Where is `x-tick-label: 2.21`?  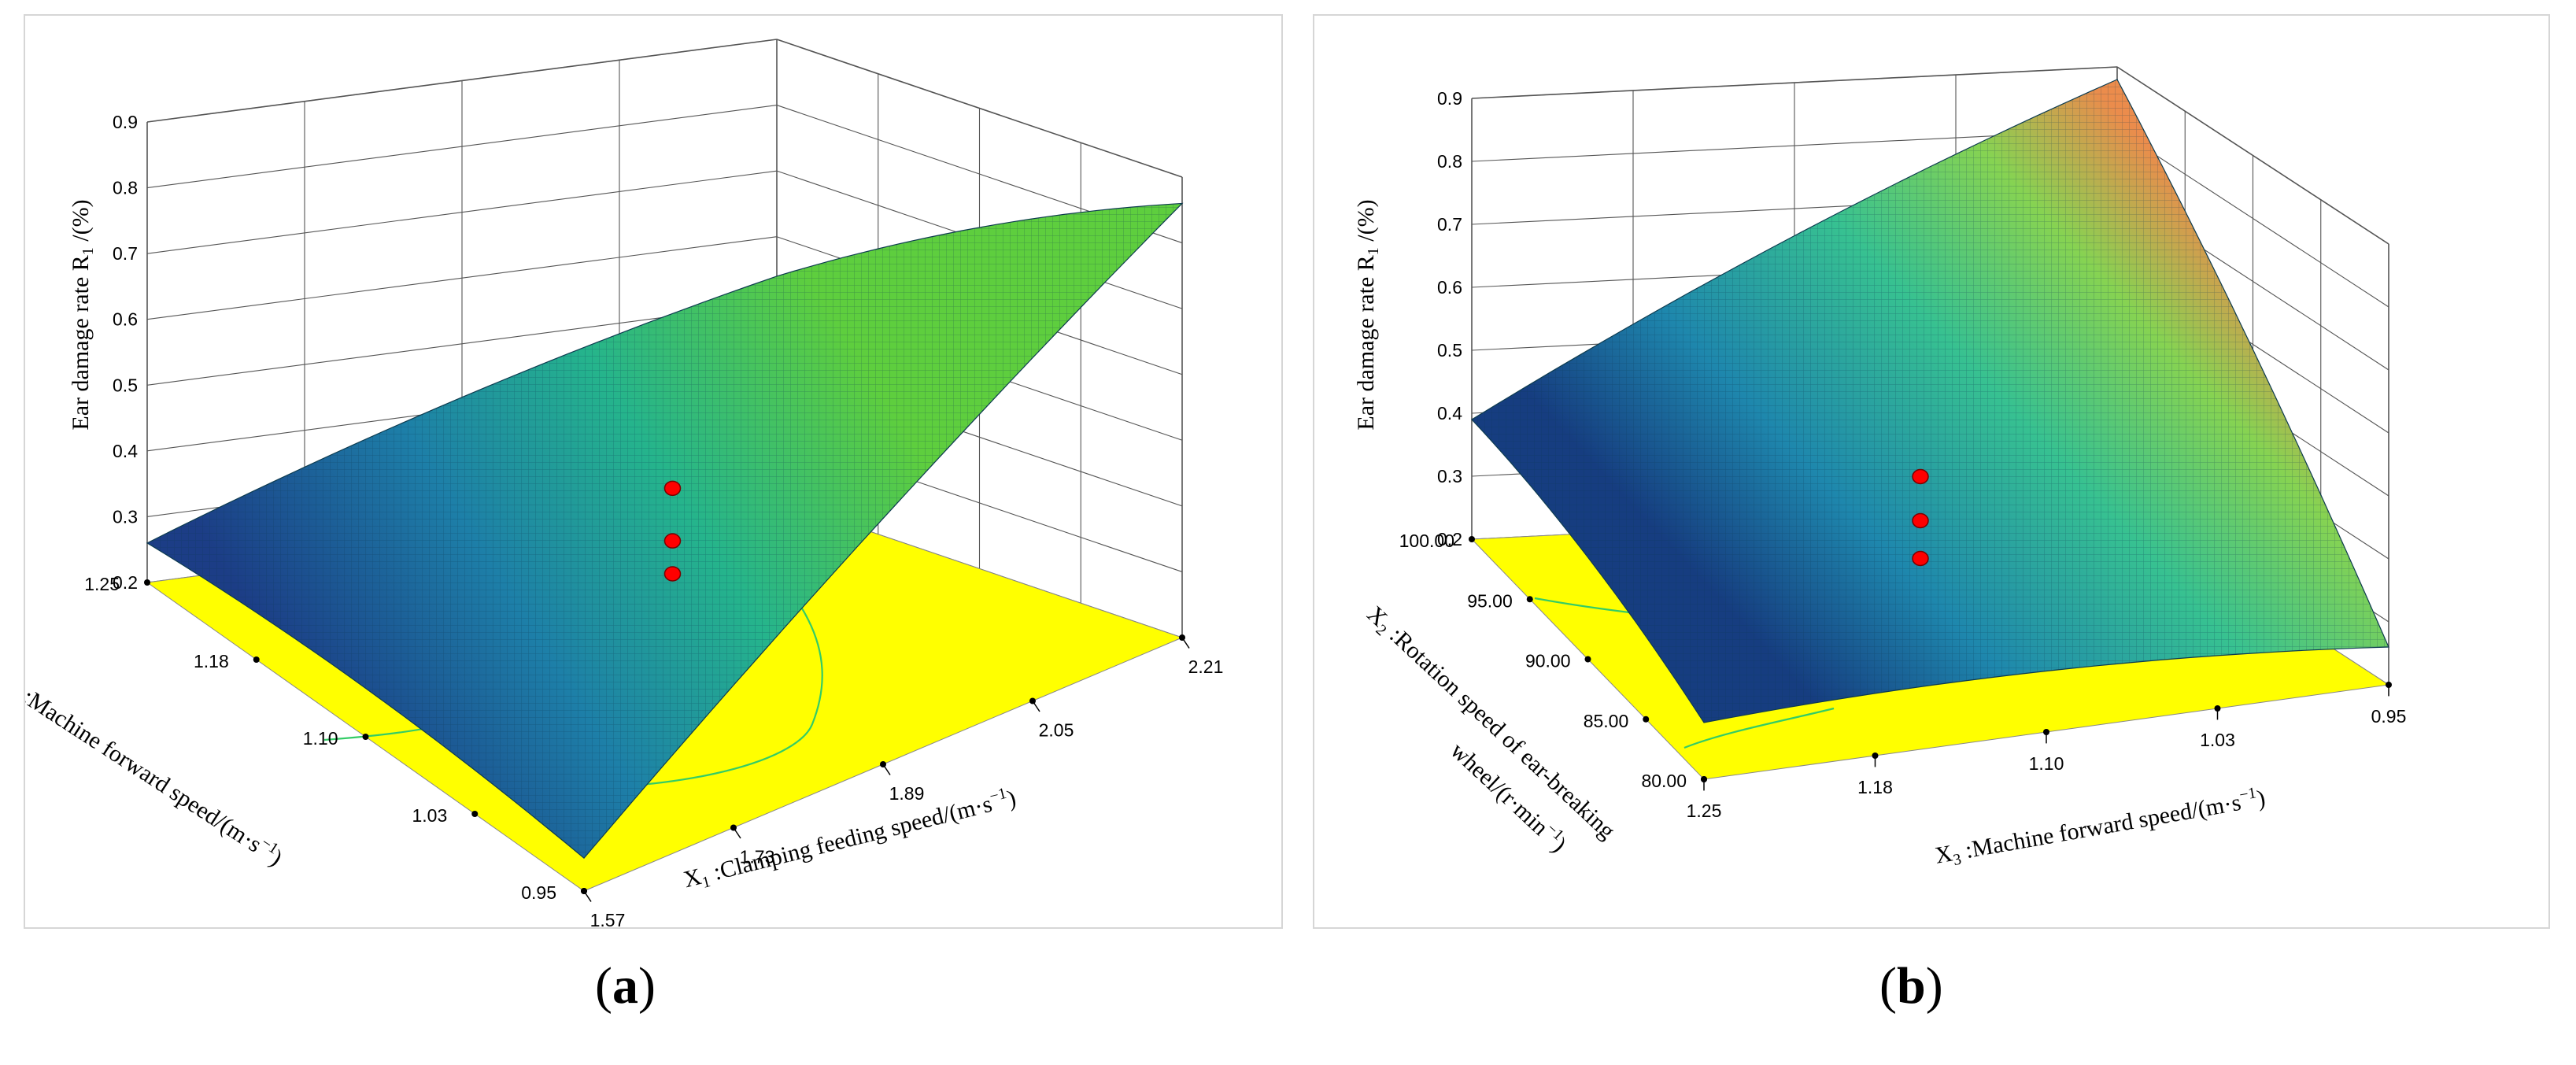
x-tick-label: 2.21 is located at coordinates (1206, 666).